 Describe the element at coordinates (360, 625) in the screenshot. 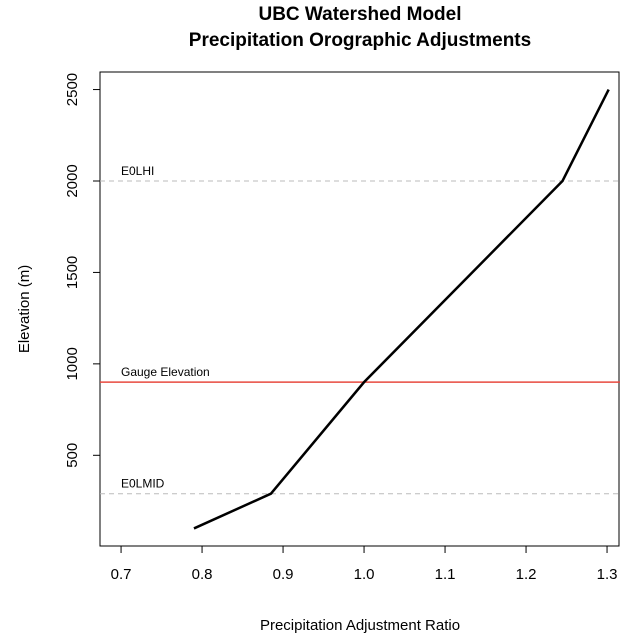

I see `x-axis-label: Precipitation Adjustment Ratio` at that location.